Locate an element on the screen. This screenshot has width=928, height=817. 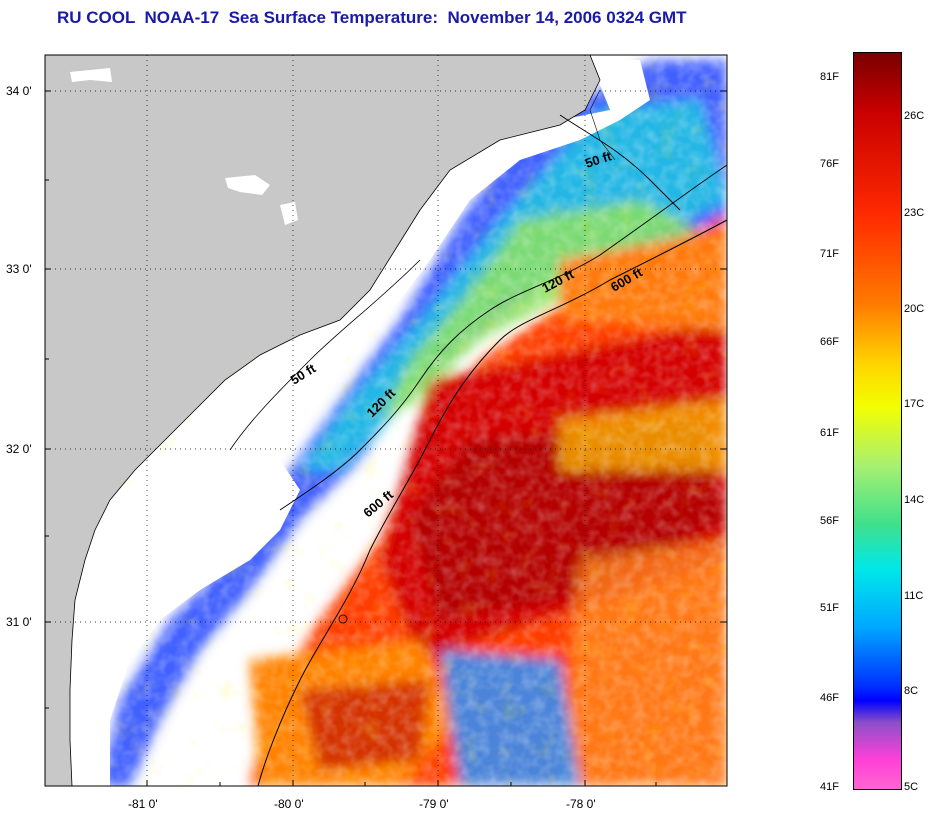
colorbar-label-f: 46F is located at coordinates (829, 698).